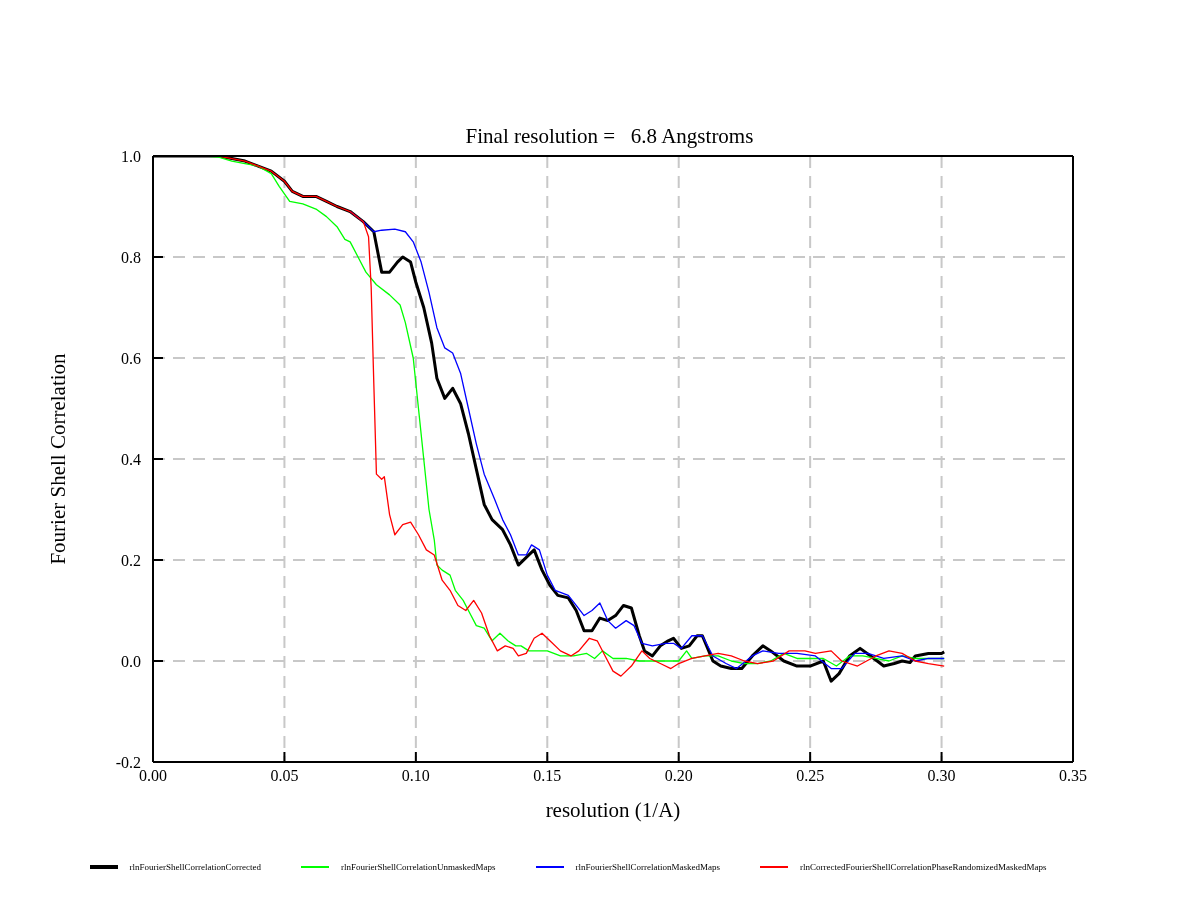  What do you see at coordinates (131, 156) in the screenshot?
I see `y-tick-label: 1.0` at bounding box center [131, 156].